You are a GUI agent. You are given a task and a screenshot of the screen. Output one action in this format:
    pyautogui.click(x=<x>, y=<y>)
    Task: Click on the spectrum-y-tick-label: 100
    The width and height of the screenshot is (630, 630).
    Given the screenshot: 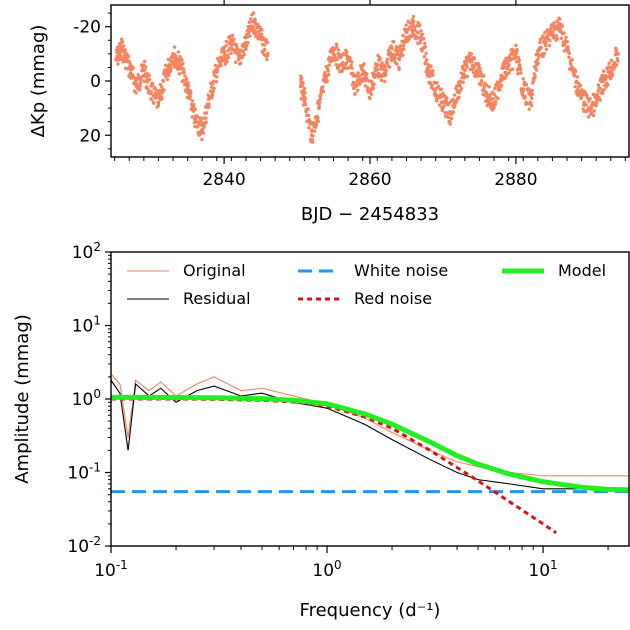 What is the action you would take?
    pyautogui.click(x=86, y=398)
    